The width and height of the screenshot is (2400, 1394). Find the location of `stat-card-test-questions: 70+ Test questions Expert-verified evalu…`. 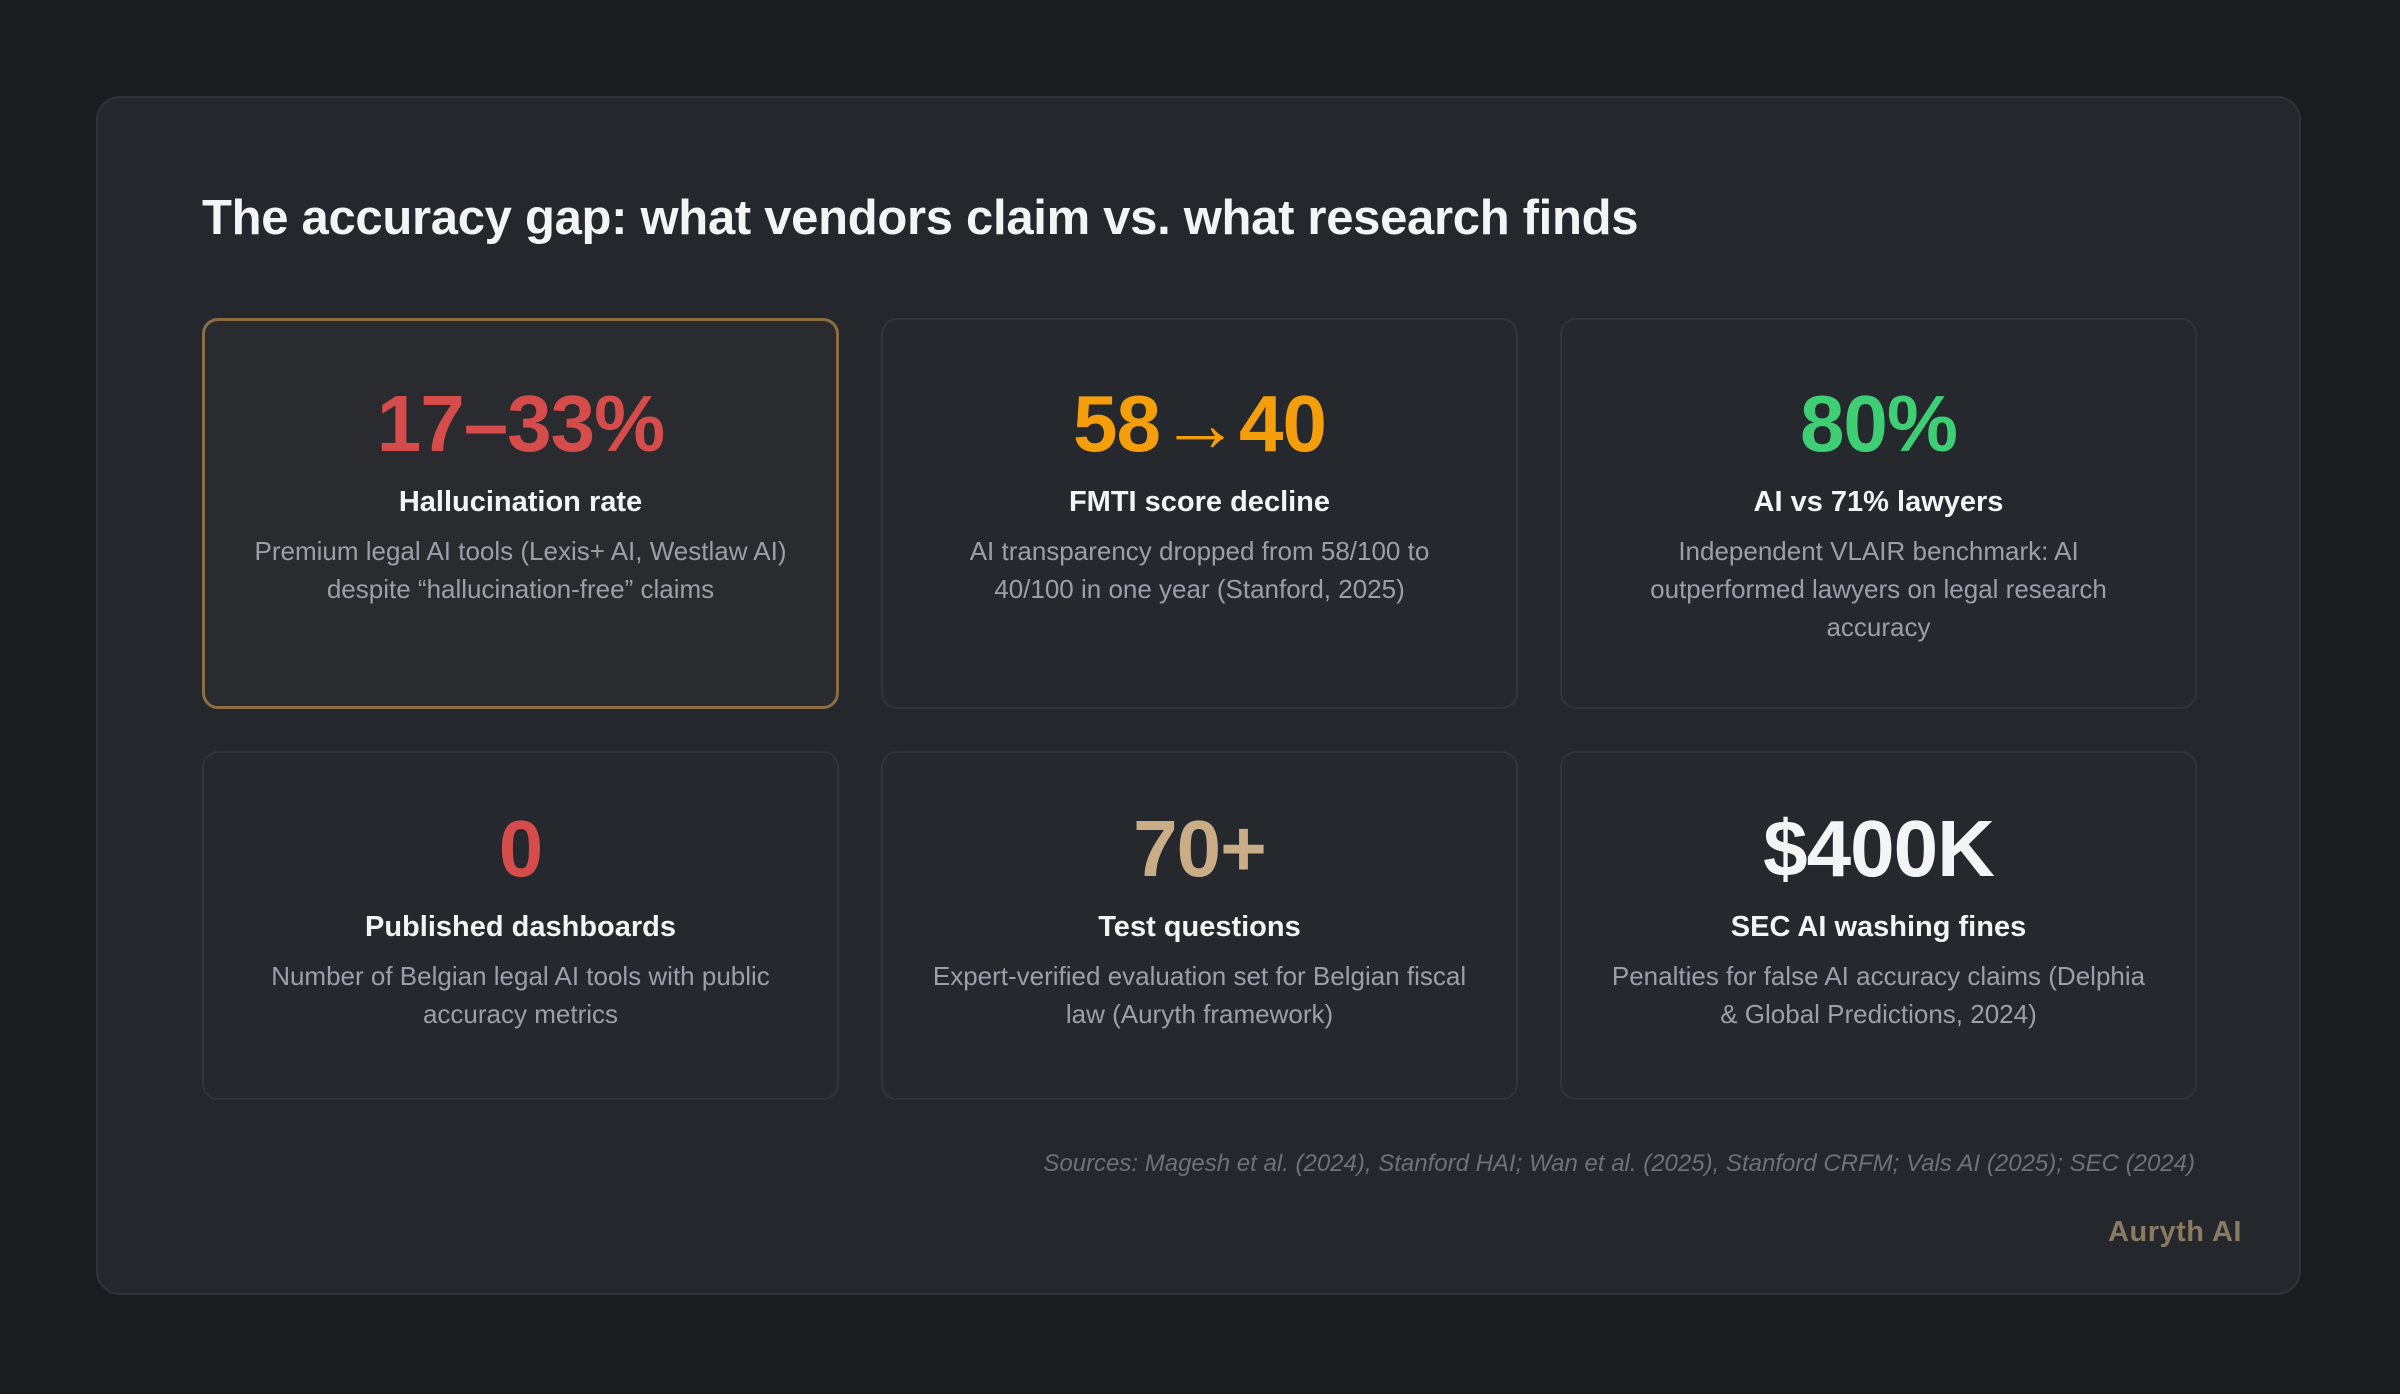

stat-card-test-questions: 70+ Test questions Expert-verified evalu… is located at coordinates (1199, 925).